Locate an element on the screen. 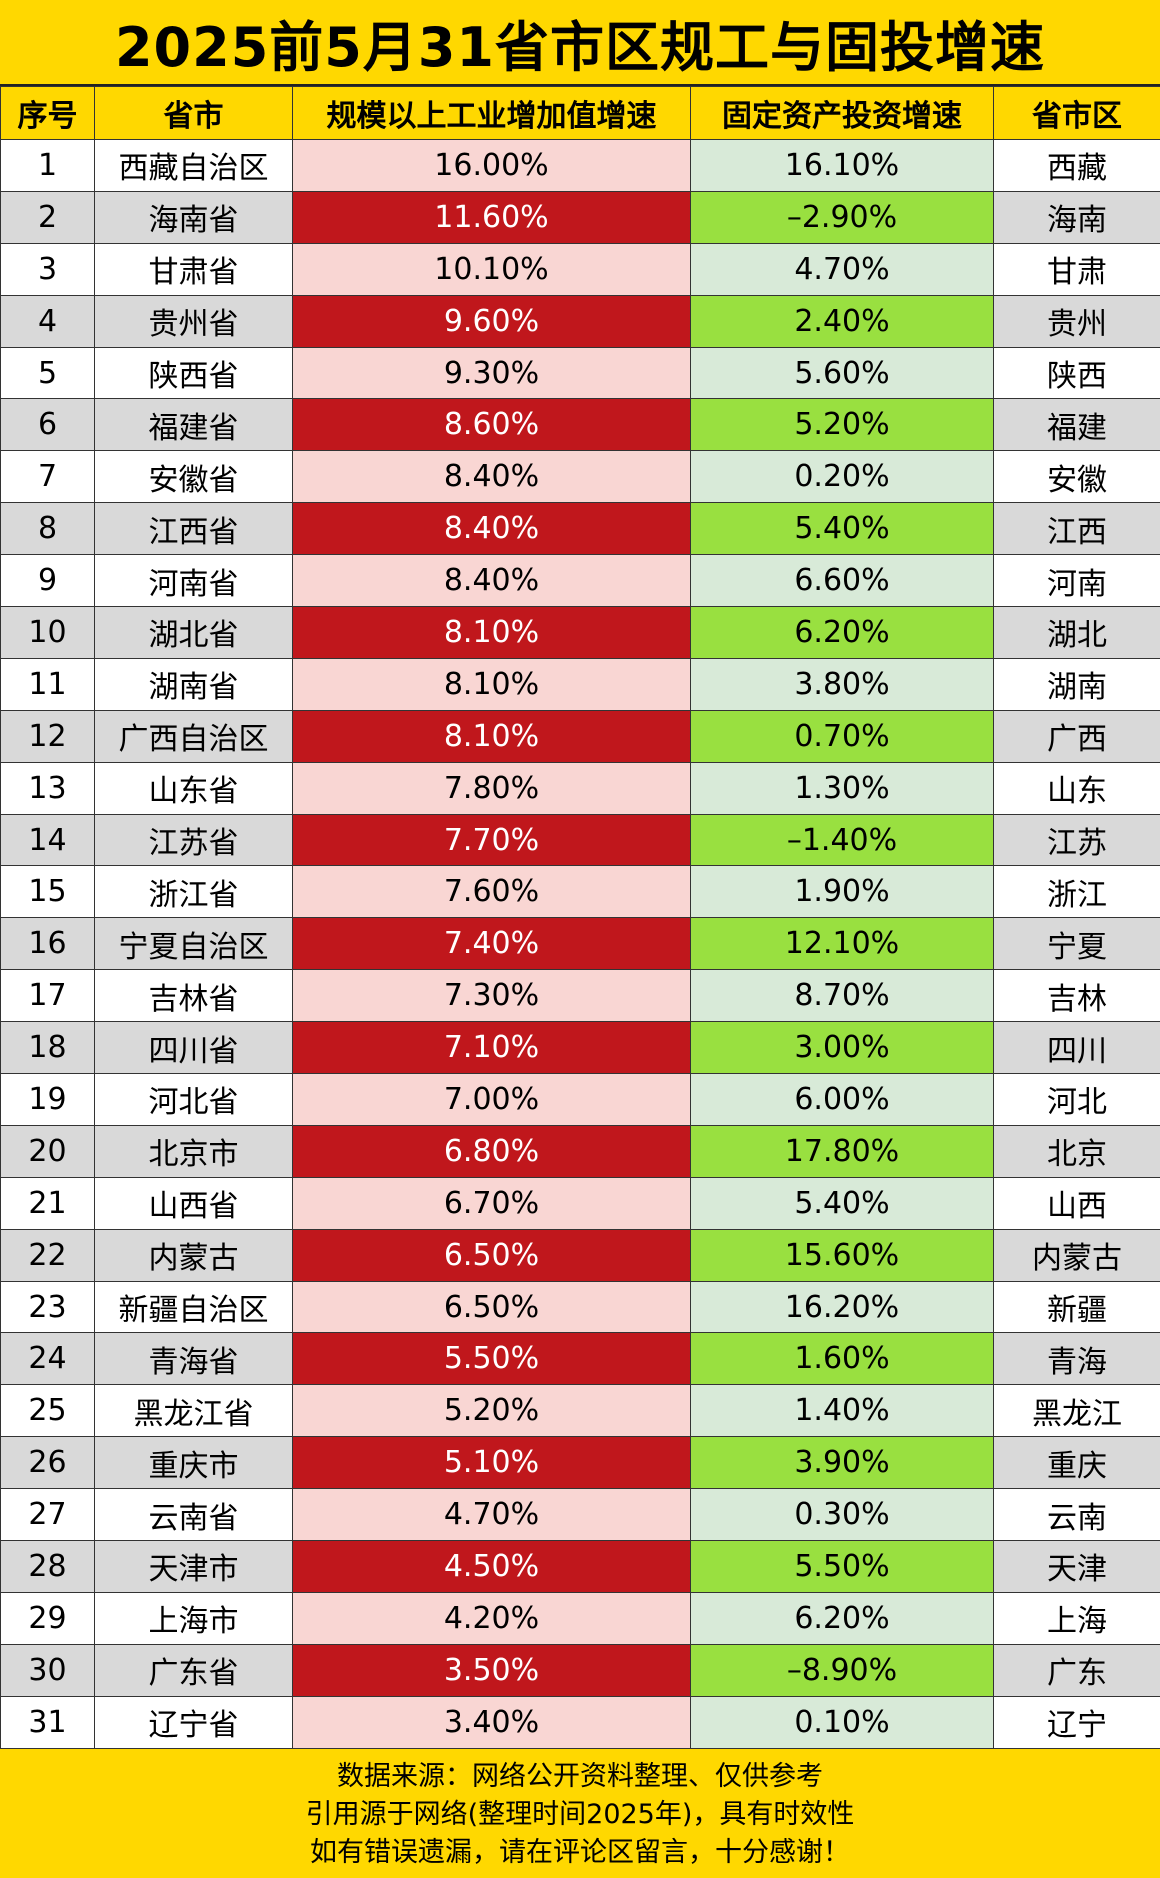 The height and width of the screenshot is (1878, 1160). cell-region: 山西 is located at coordinates (1076, 1203).